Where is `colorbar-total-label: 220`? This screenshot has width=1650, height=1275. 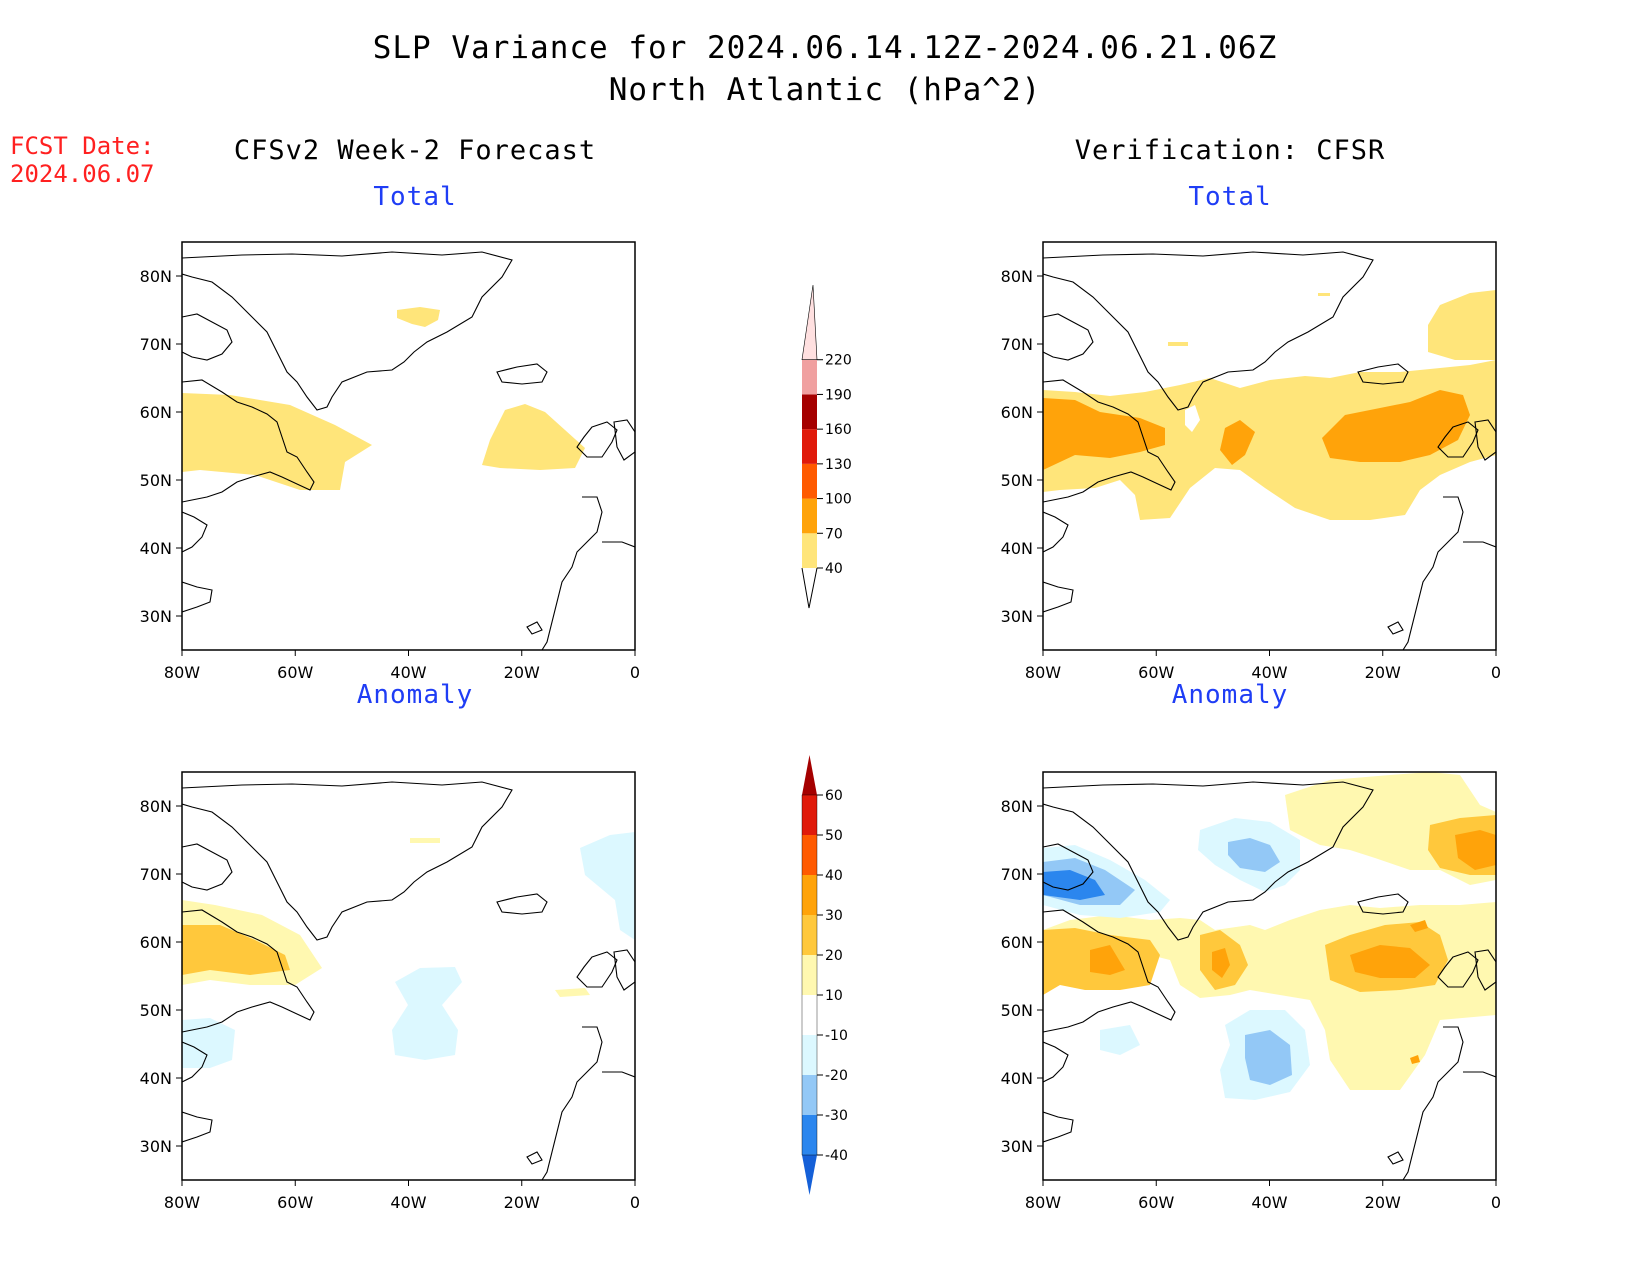 colorbar-total-label: 220 is located at coordinates (838, 361).